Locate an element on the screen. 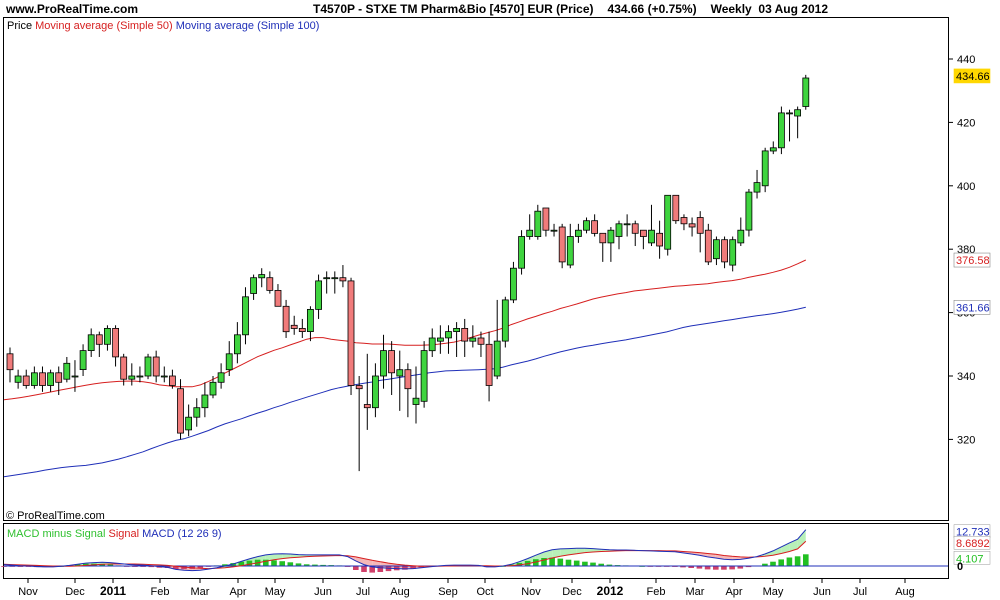 The height and width of the screenshot is (600, 1000). tag-text: 4.107 is located at coordinates (970, 559).